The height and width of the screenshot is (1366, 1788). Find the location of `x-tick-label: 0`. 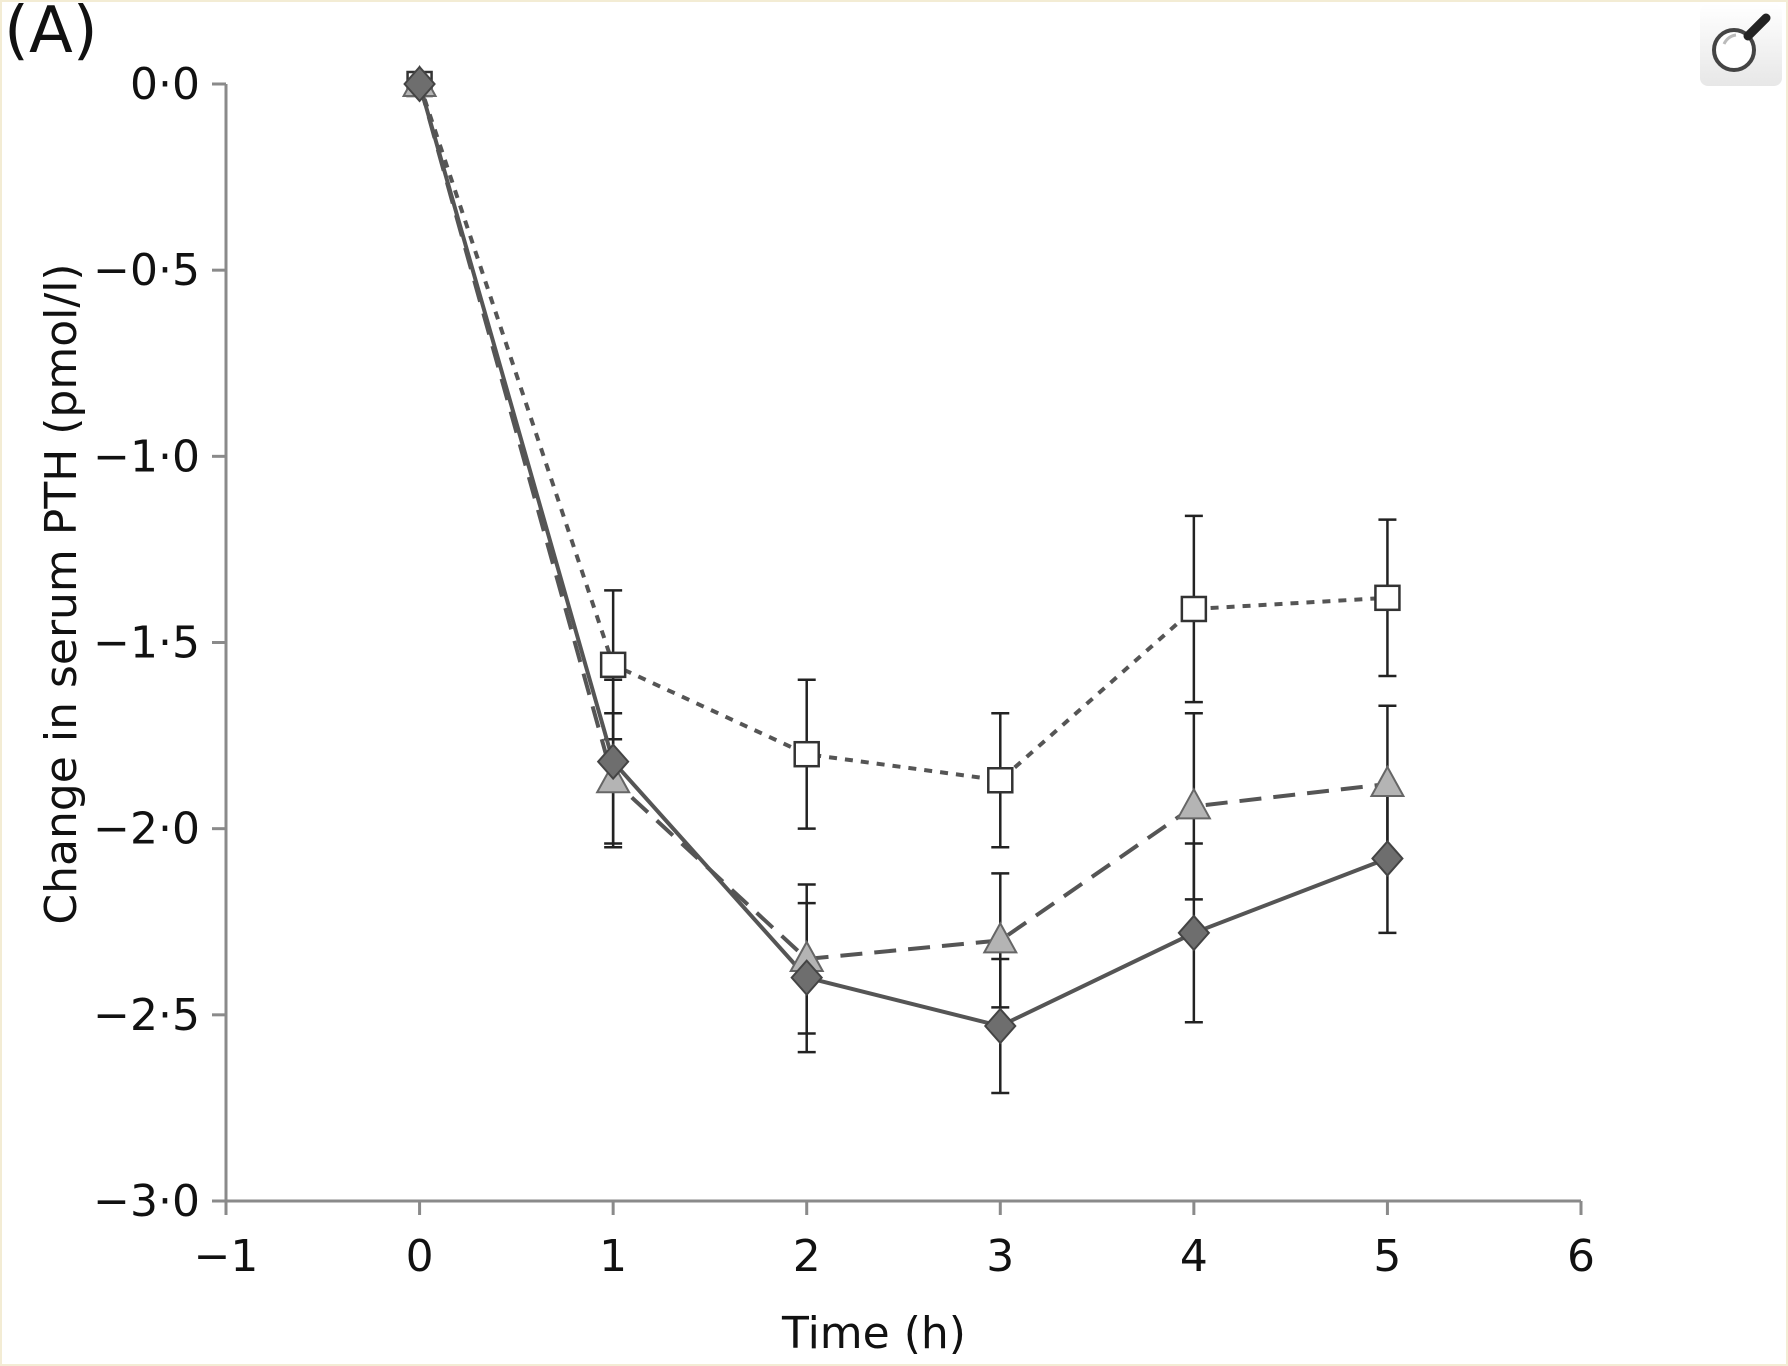

x-tick-label: 0 is located at coordinates (420, 1256).